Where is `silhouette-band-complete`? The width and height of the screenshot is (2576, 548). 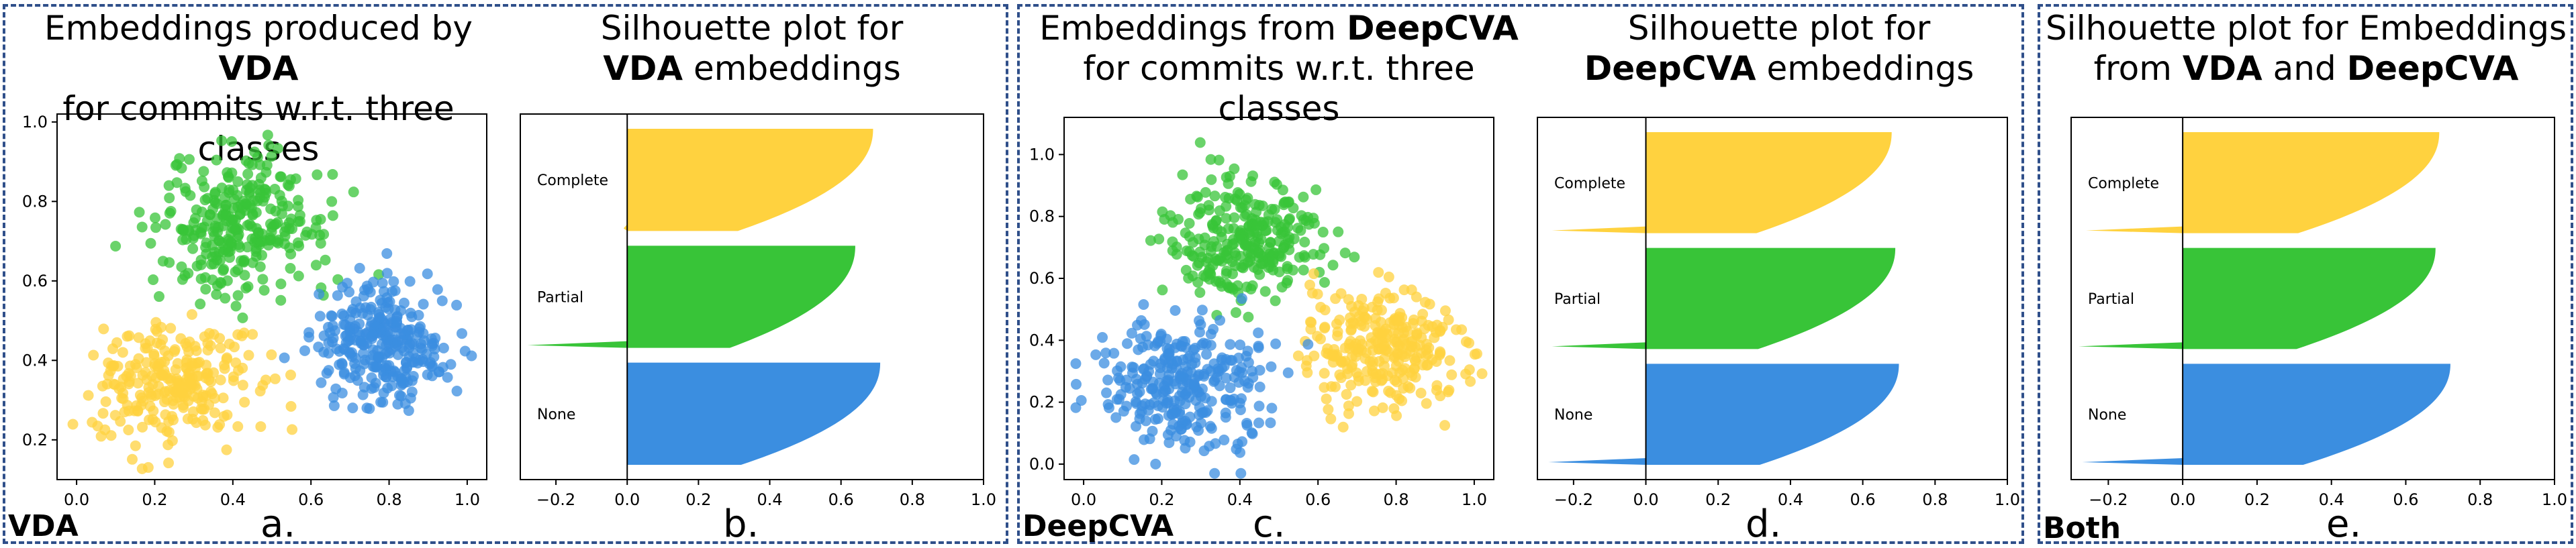
silhouette-band-complete is located at coordinates (2311, 182).